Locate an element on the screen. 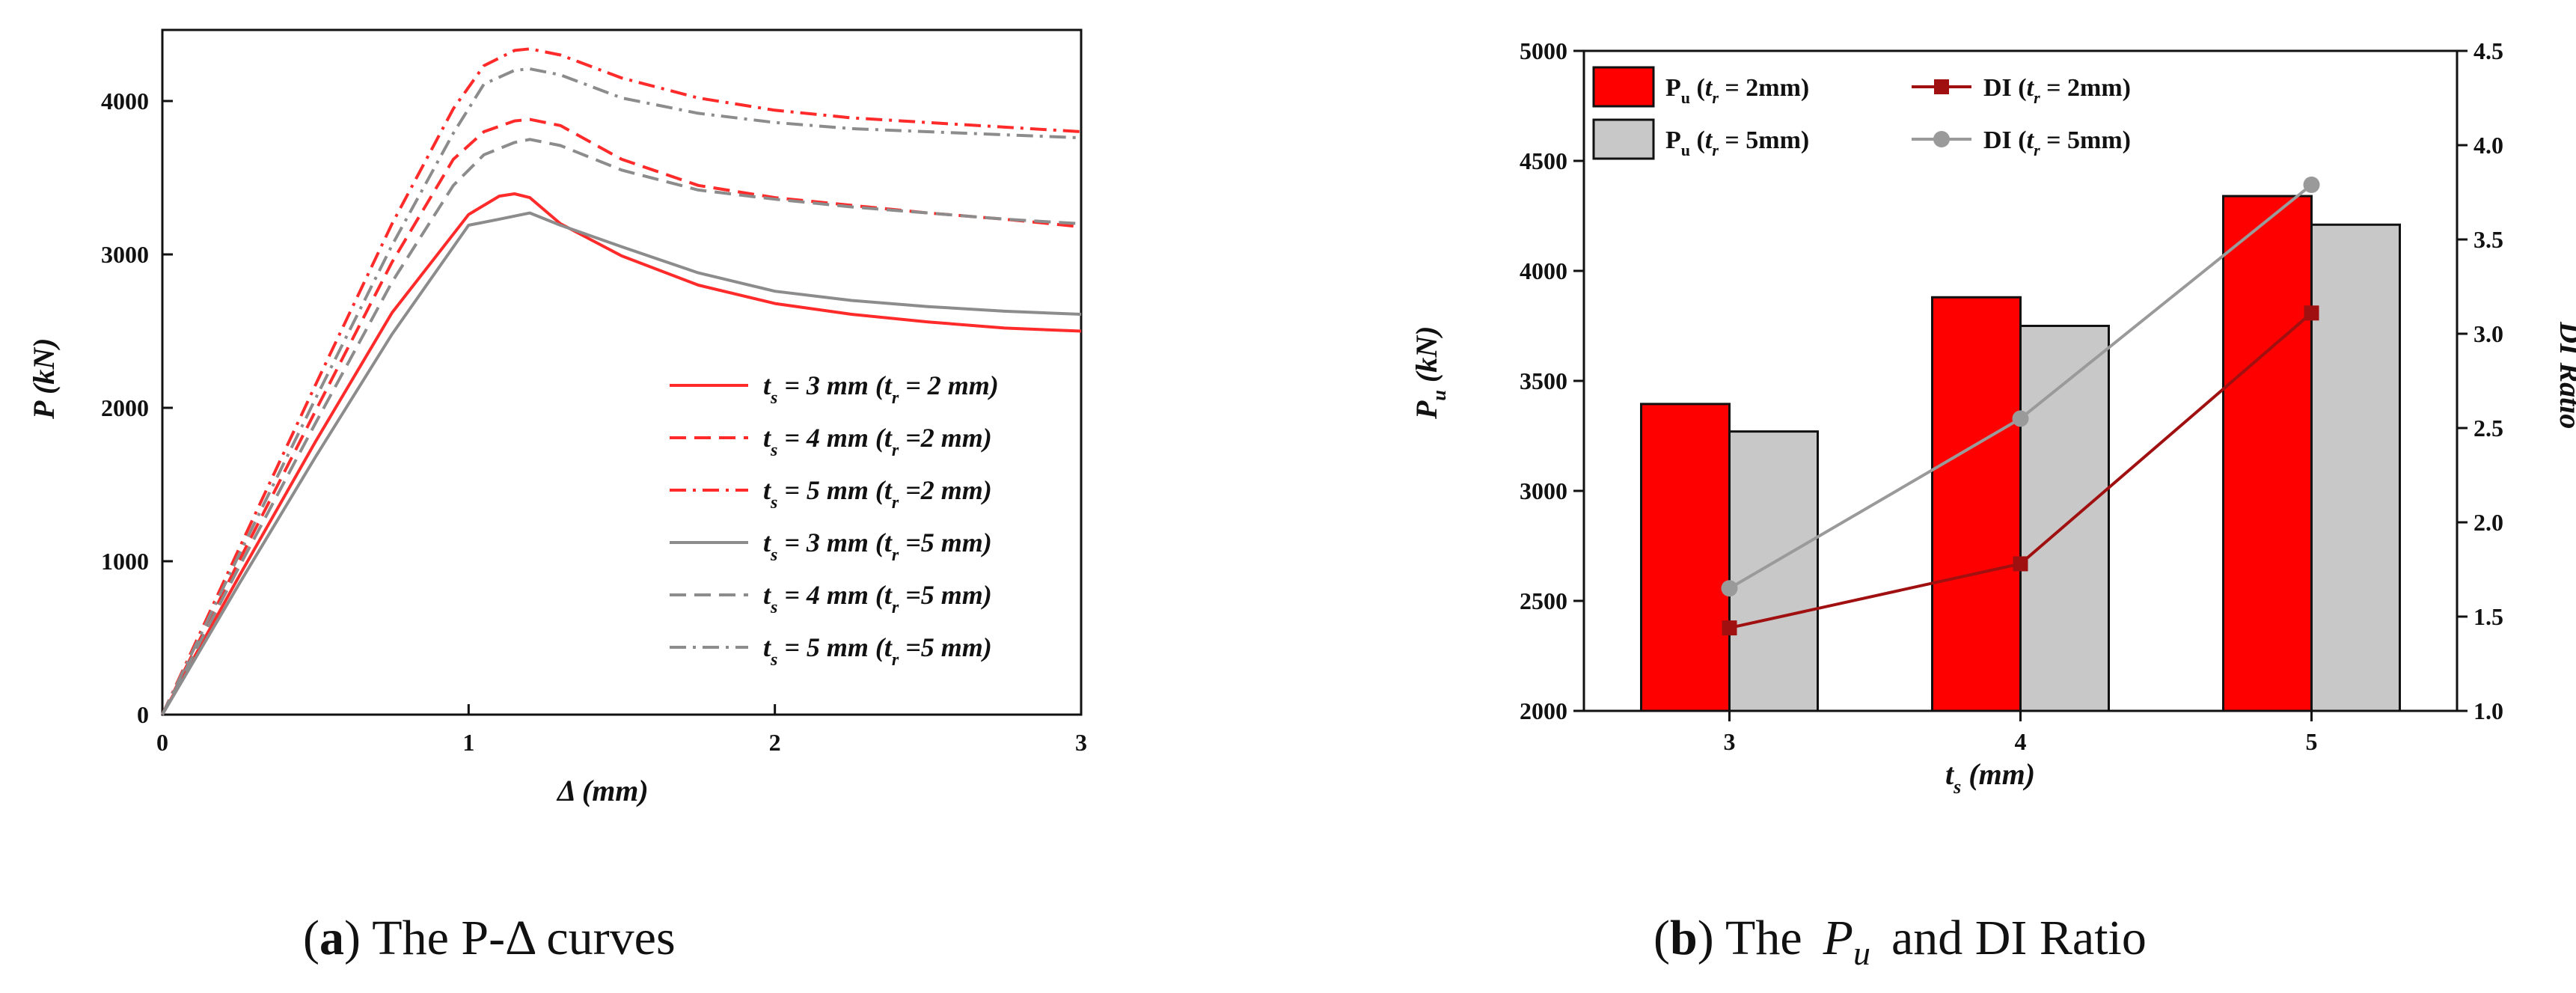 The height and width of the screenshot is (993, 2576). panel-b-right-tick-label: 2.5 is located at coordinates (2488, 428).